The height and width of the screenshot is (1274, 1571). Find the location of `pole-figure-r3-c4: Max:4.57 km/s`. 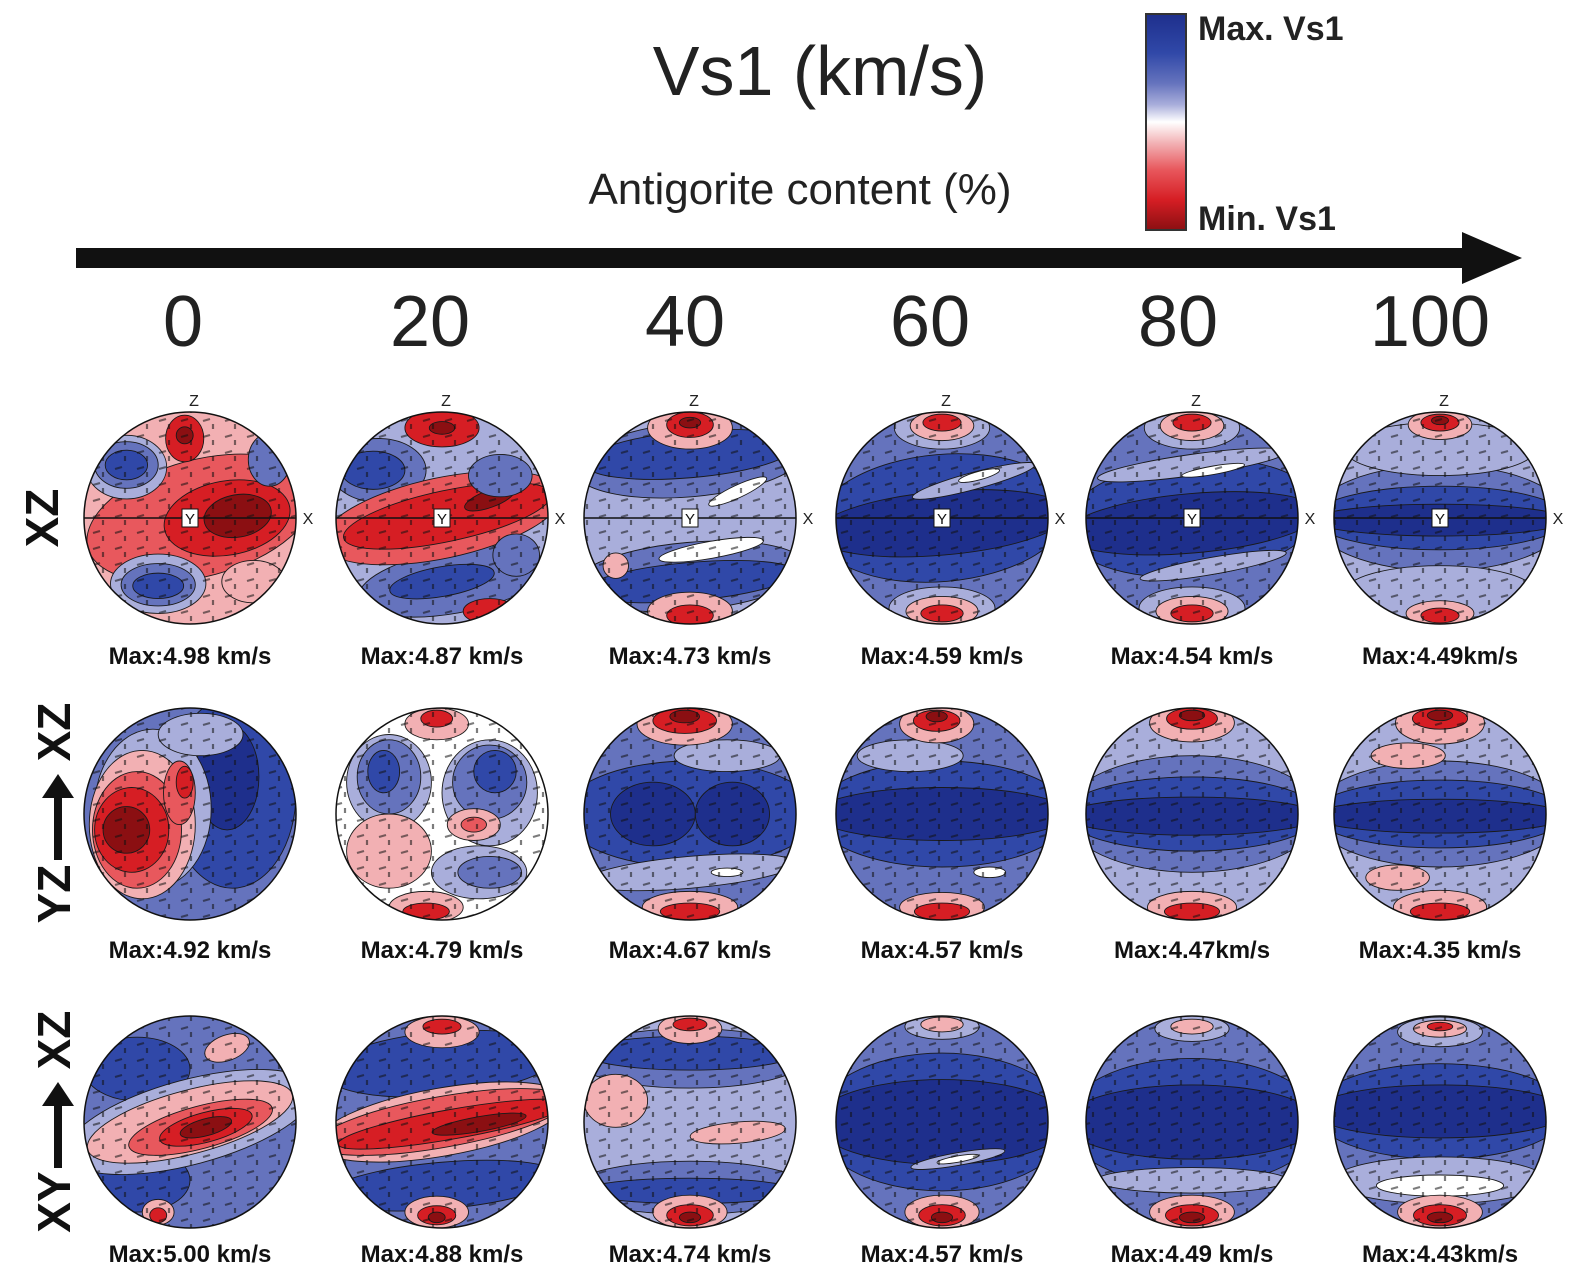

pole-figure-r3-c4: Max:4.57 km/s is located at coordinates (942, 1141).